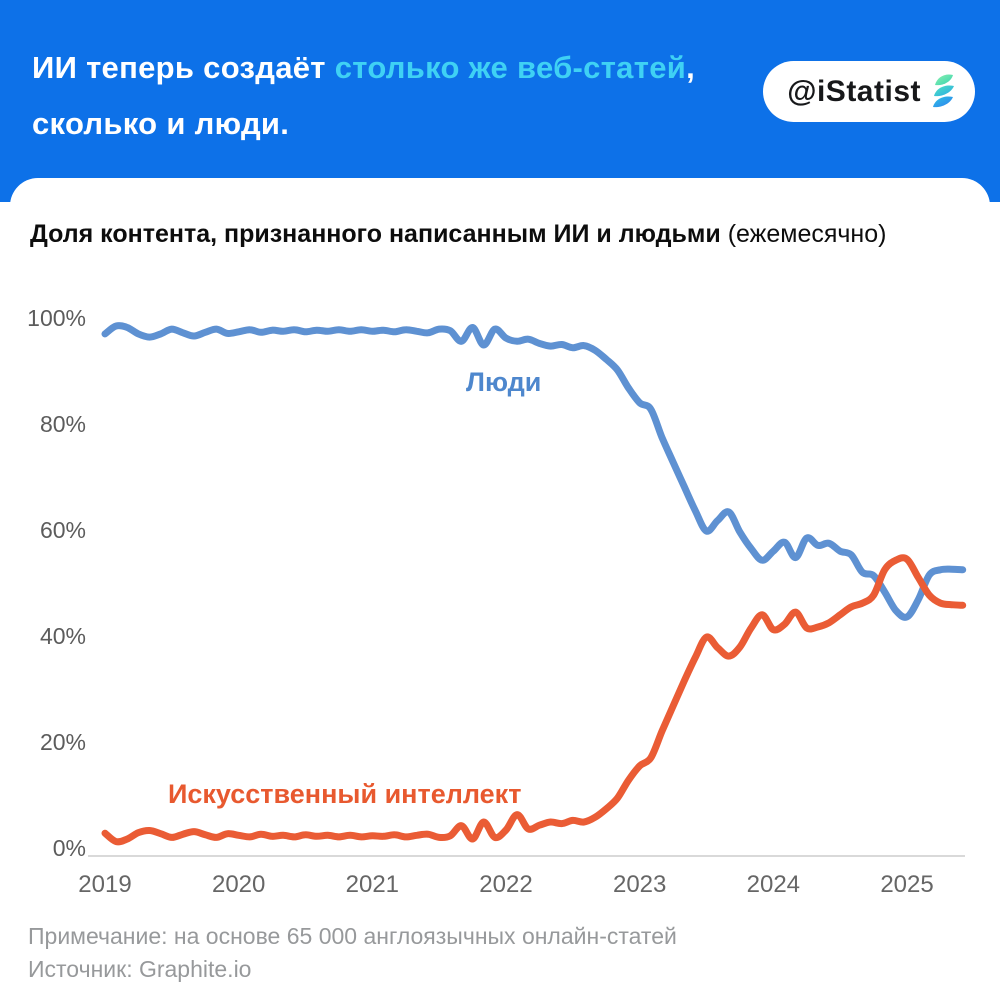 The width and height of the screenshot is (1000, 1000). I want to click on badge-handle-label: @iStatist, so click(854, 91).